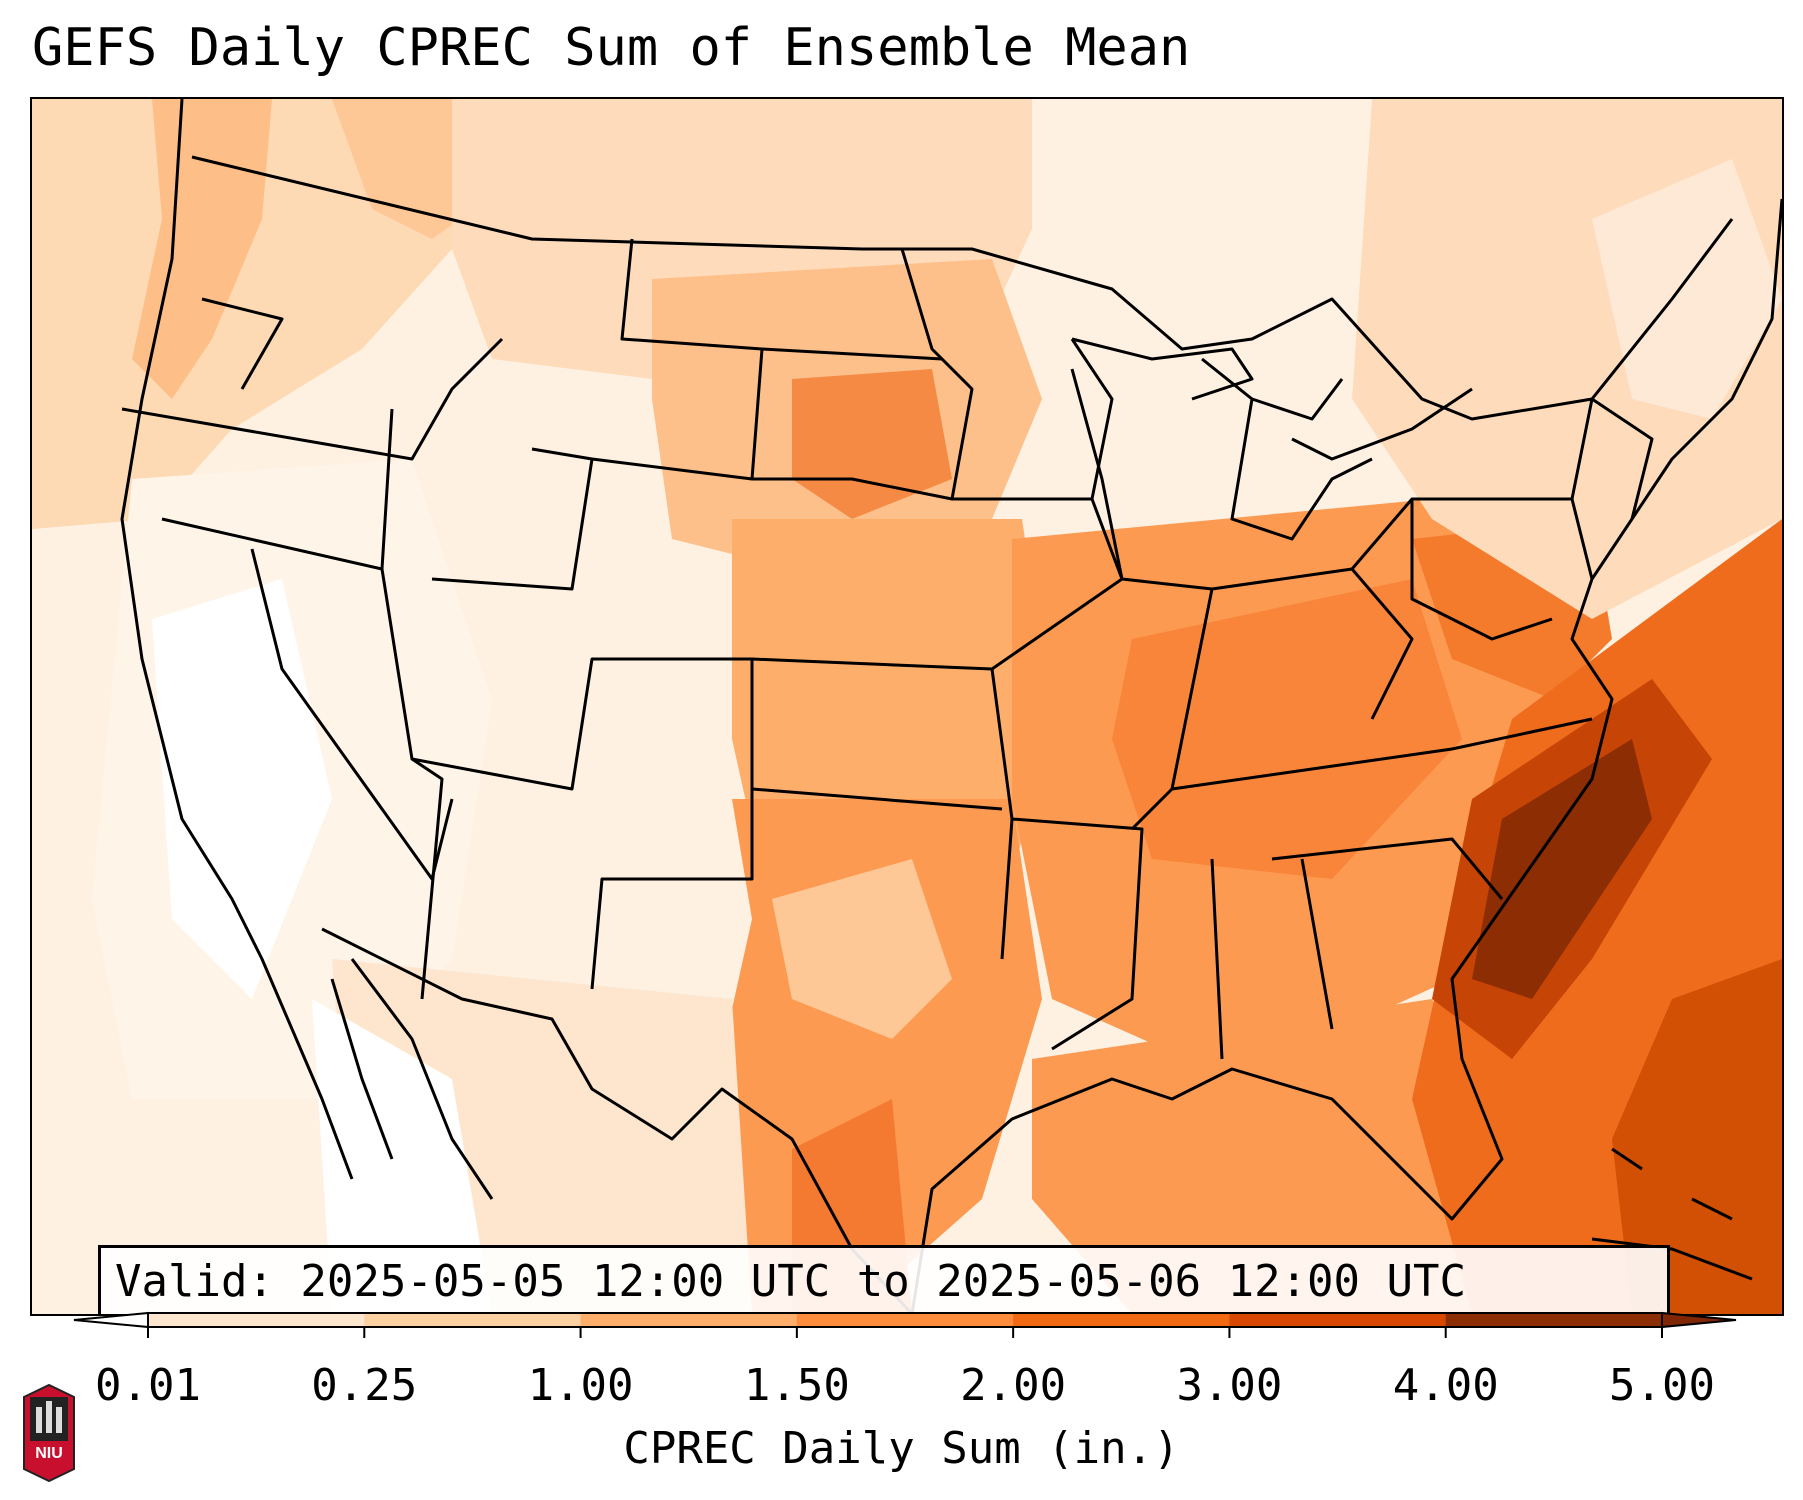 The image size is (1803, 1500). What do you see at coordinates (901, 1448) in the screenshot?
I see `colorbar-label: CPREC Daily Sum (in.)` at bounding box center [901, 1448].